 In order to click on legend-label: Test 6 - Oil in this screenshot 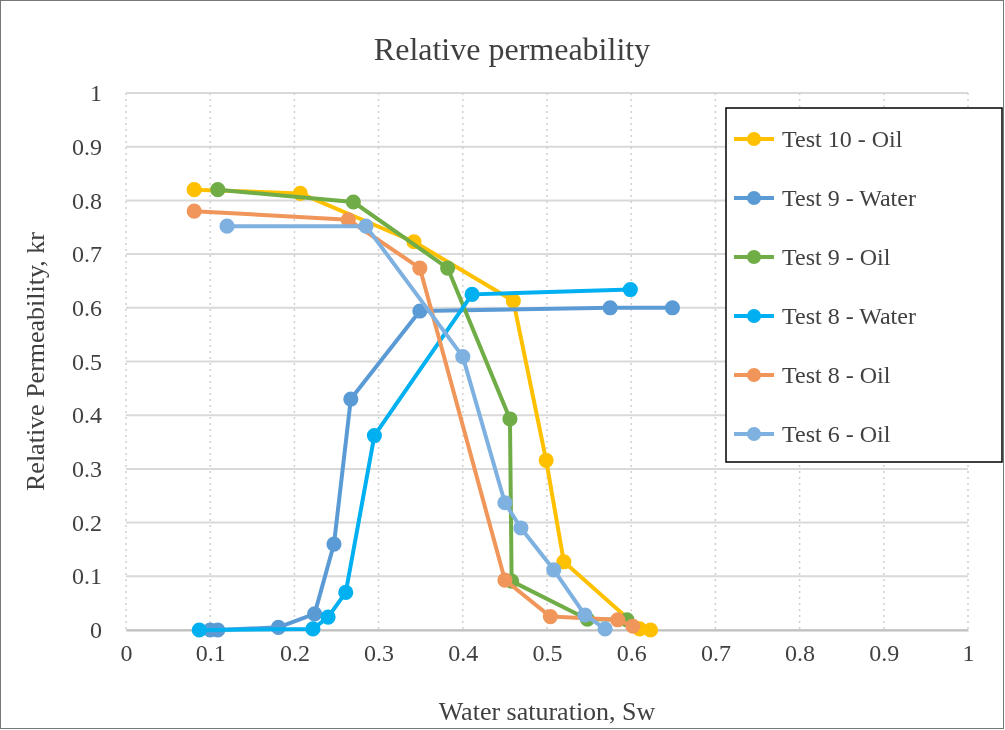, I will do `click(836, 434)`.